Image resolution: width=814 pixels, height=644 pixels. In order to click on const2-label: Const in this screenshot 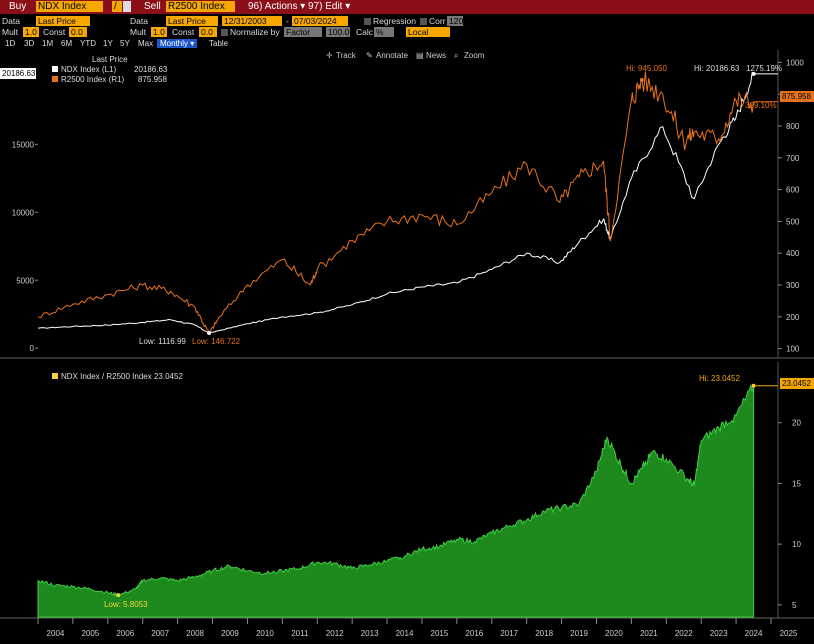, I will do `click(183, 32)`.